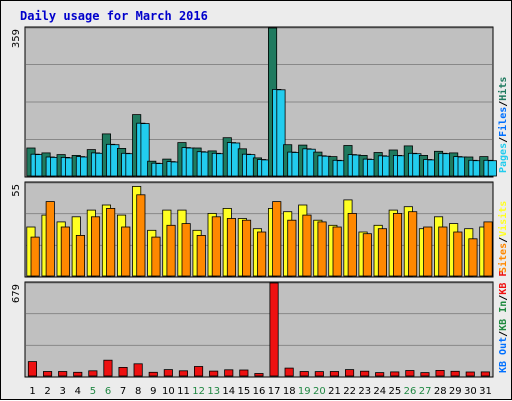 The width and height of the screenshot is (512, 401). I want to click on x-tick-label: 17, so click(274, 391).